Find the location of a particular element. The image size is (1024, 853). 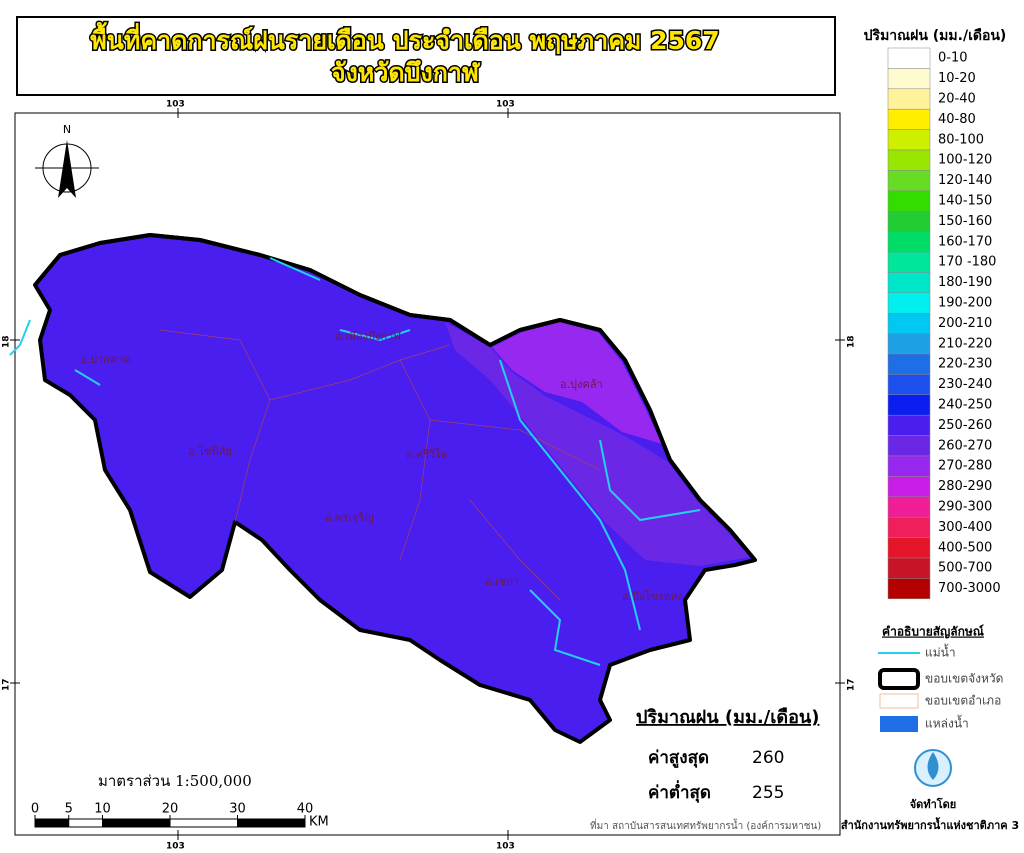

scale-tick-label: 30 is located at coordinates (237, 809).